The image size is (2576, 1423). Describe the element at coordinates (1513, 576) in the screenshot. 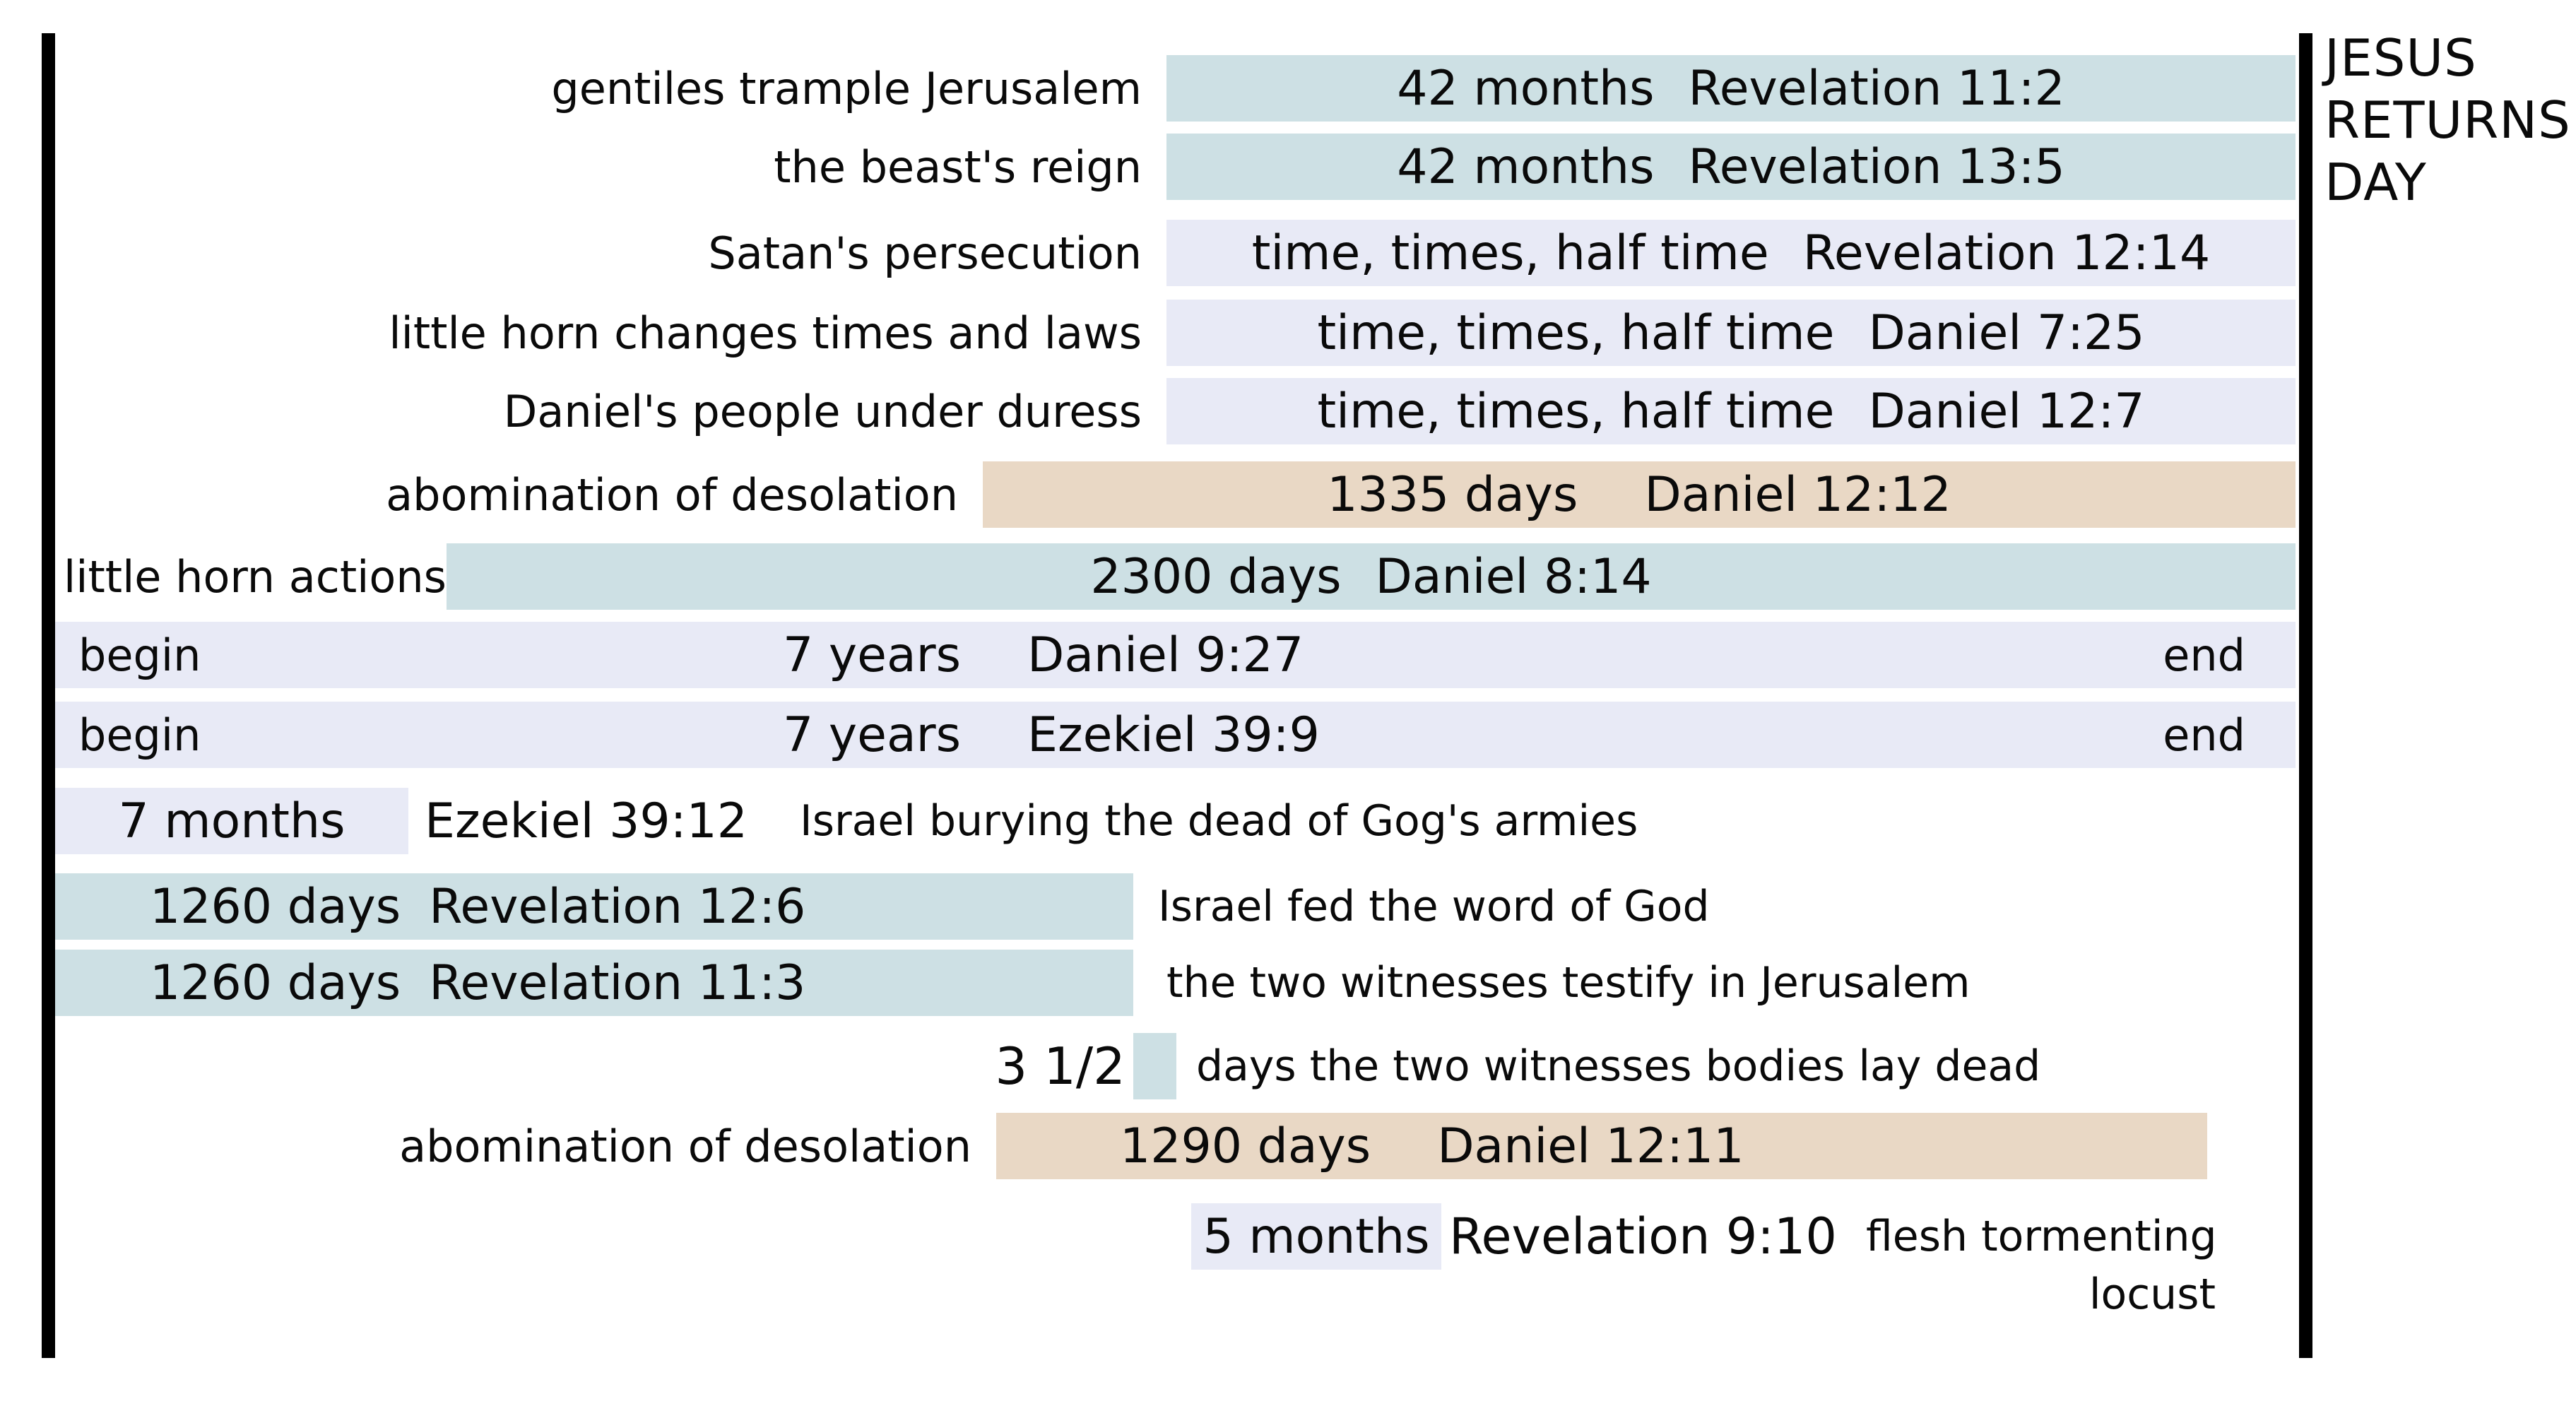

I see `reference-text: Daniel 8:14` at that location.